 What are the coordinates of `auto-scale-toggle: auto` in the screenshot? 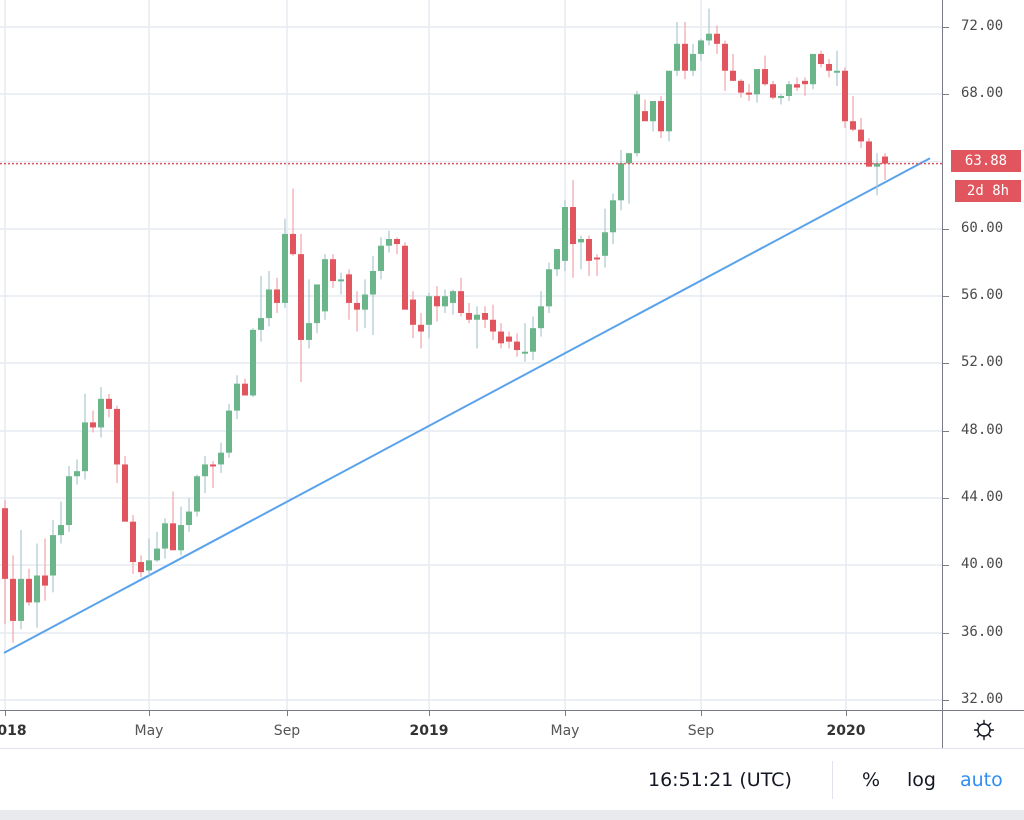 It's located at (981, 780).